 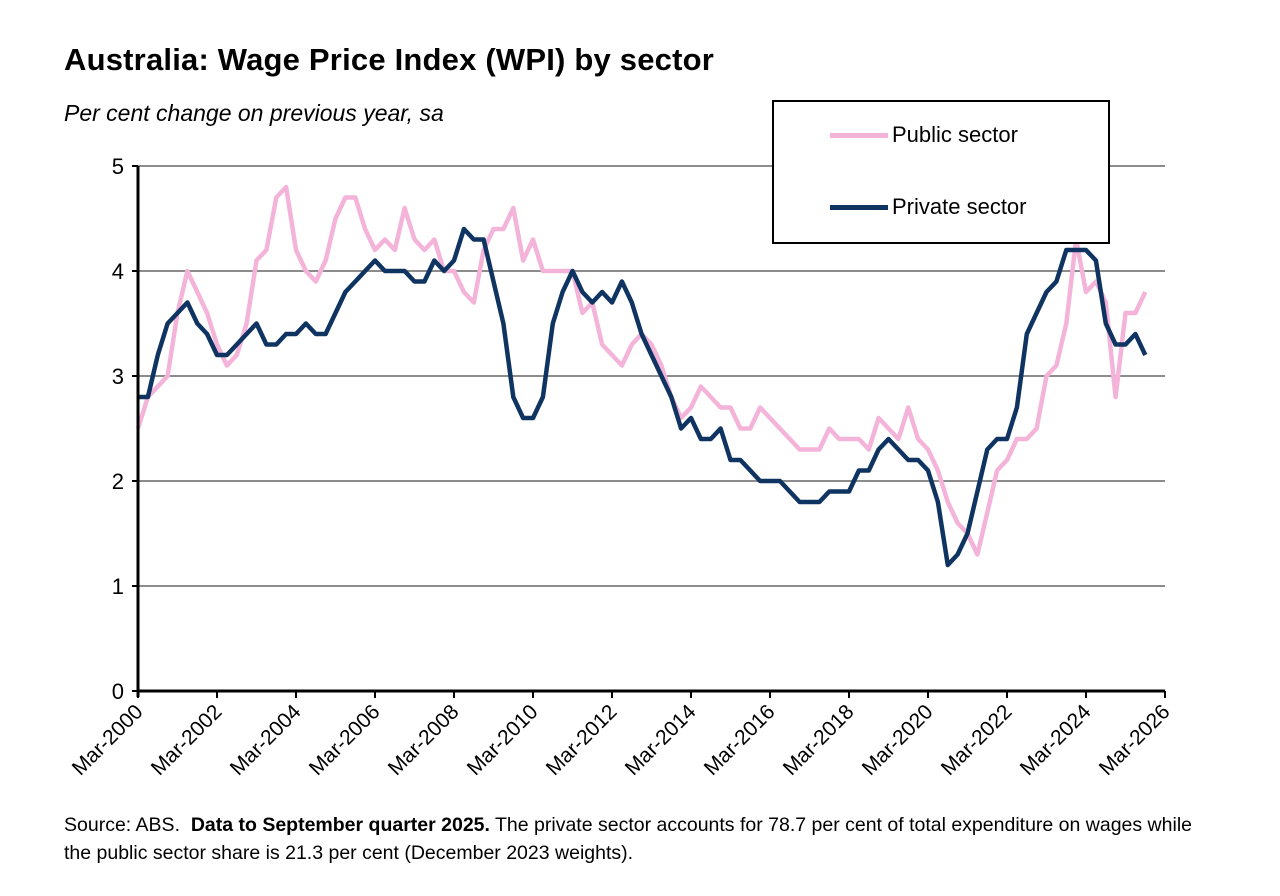 I want to click on y-tick-label: 3, so click(x=118, y=376).